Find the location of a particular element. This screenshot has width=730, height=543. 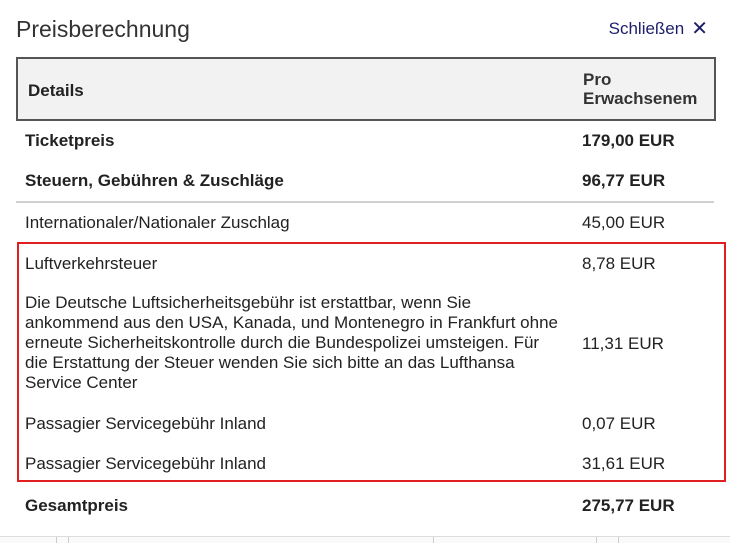

header-details: Details is located at coordinates (56, 90).